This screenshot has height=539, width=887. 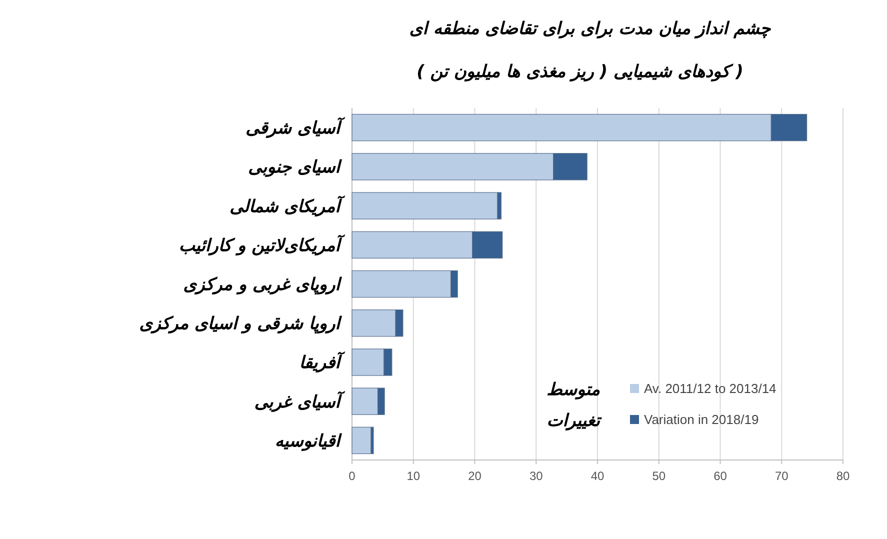 What do you see at coordinates (721, 476) in the screenshot?
I see `x-tick-label: 60` at bounding box center [721, 476].